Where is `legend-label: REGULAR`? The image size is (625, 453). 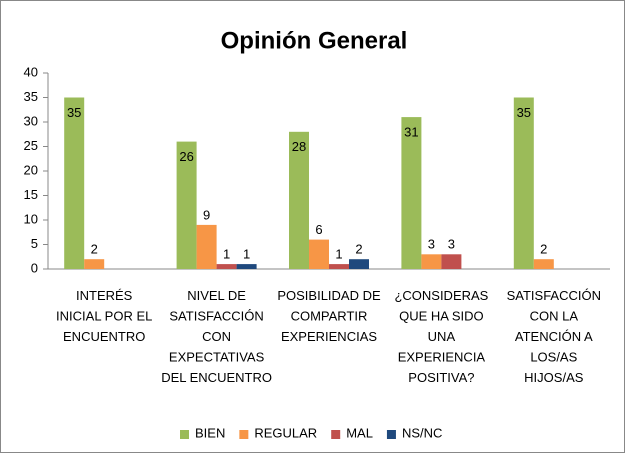 legend-label: REGULAR is located at coordinates (285, 432).